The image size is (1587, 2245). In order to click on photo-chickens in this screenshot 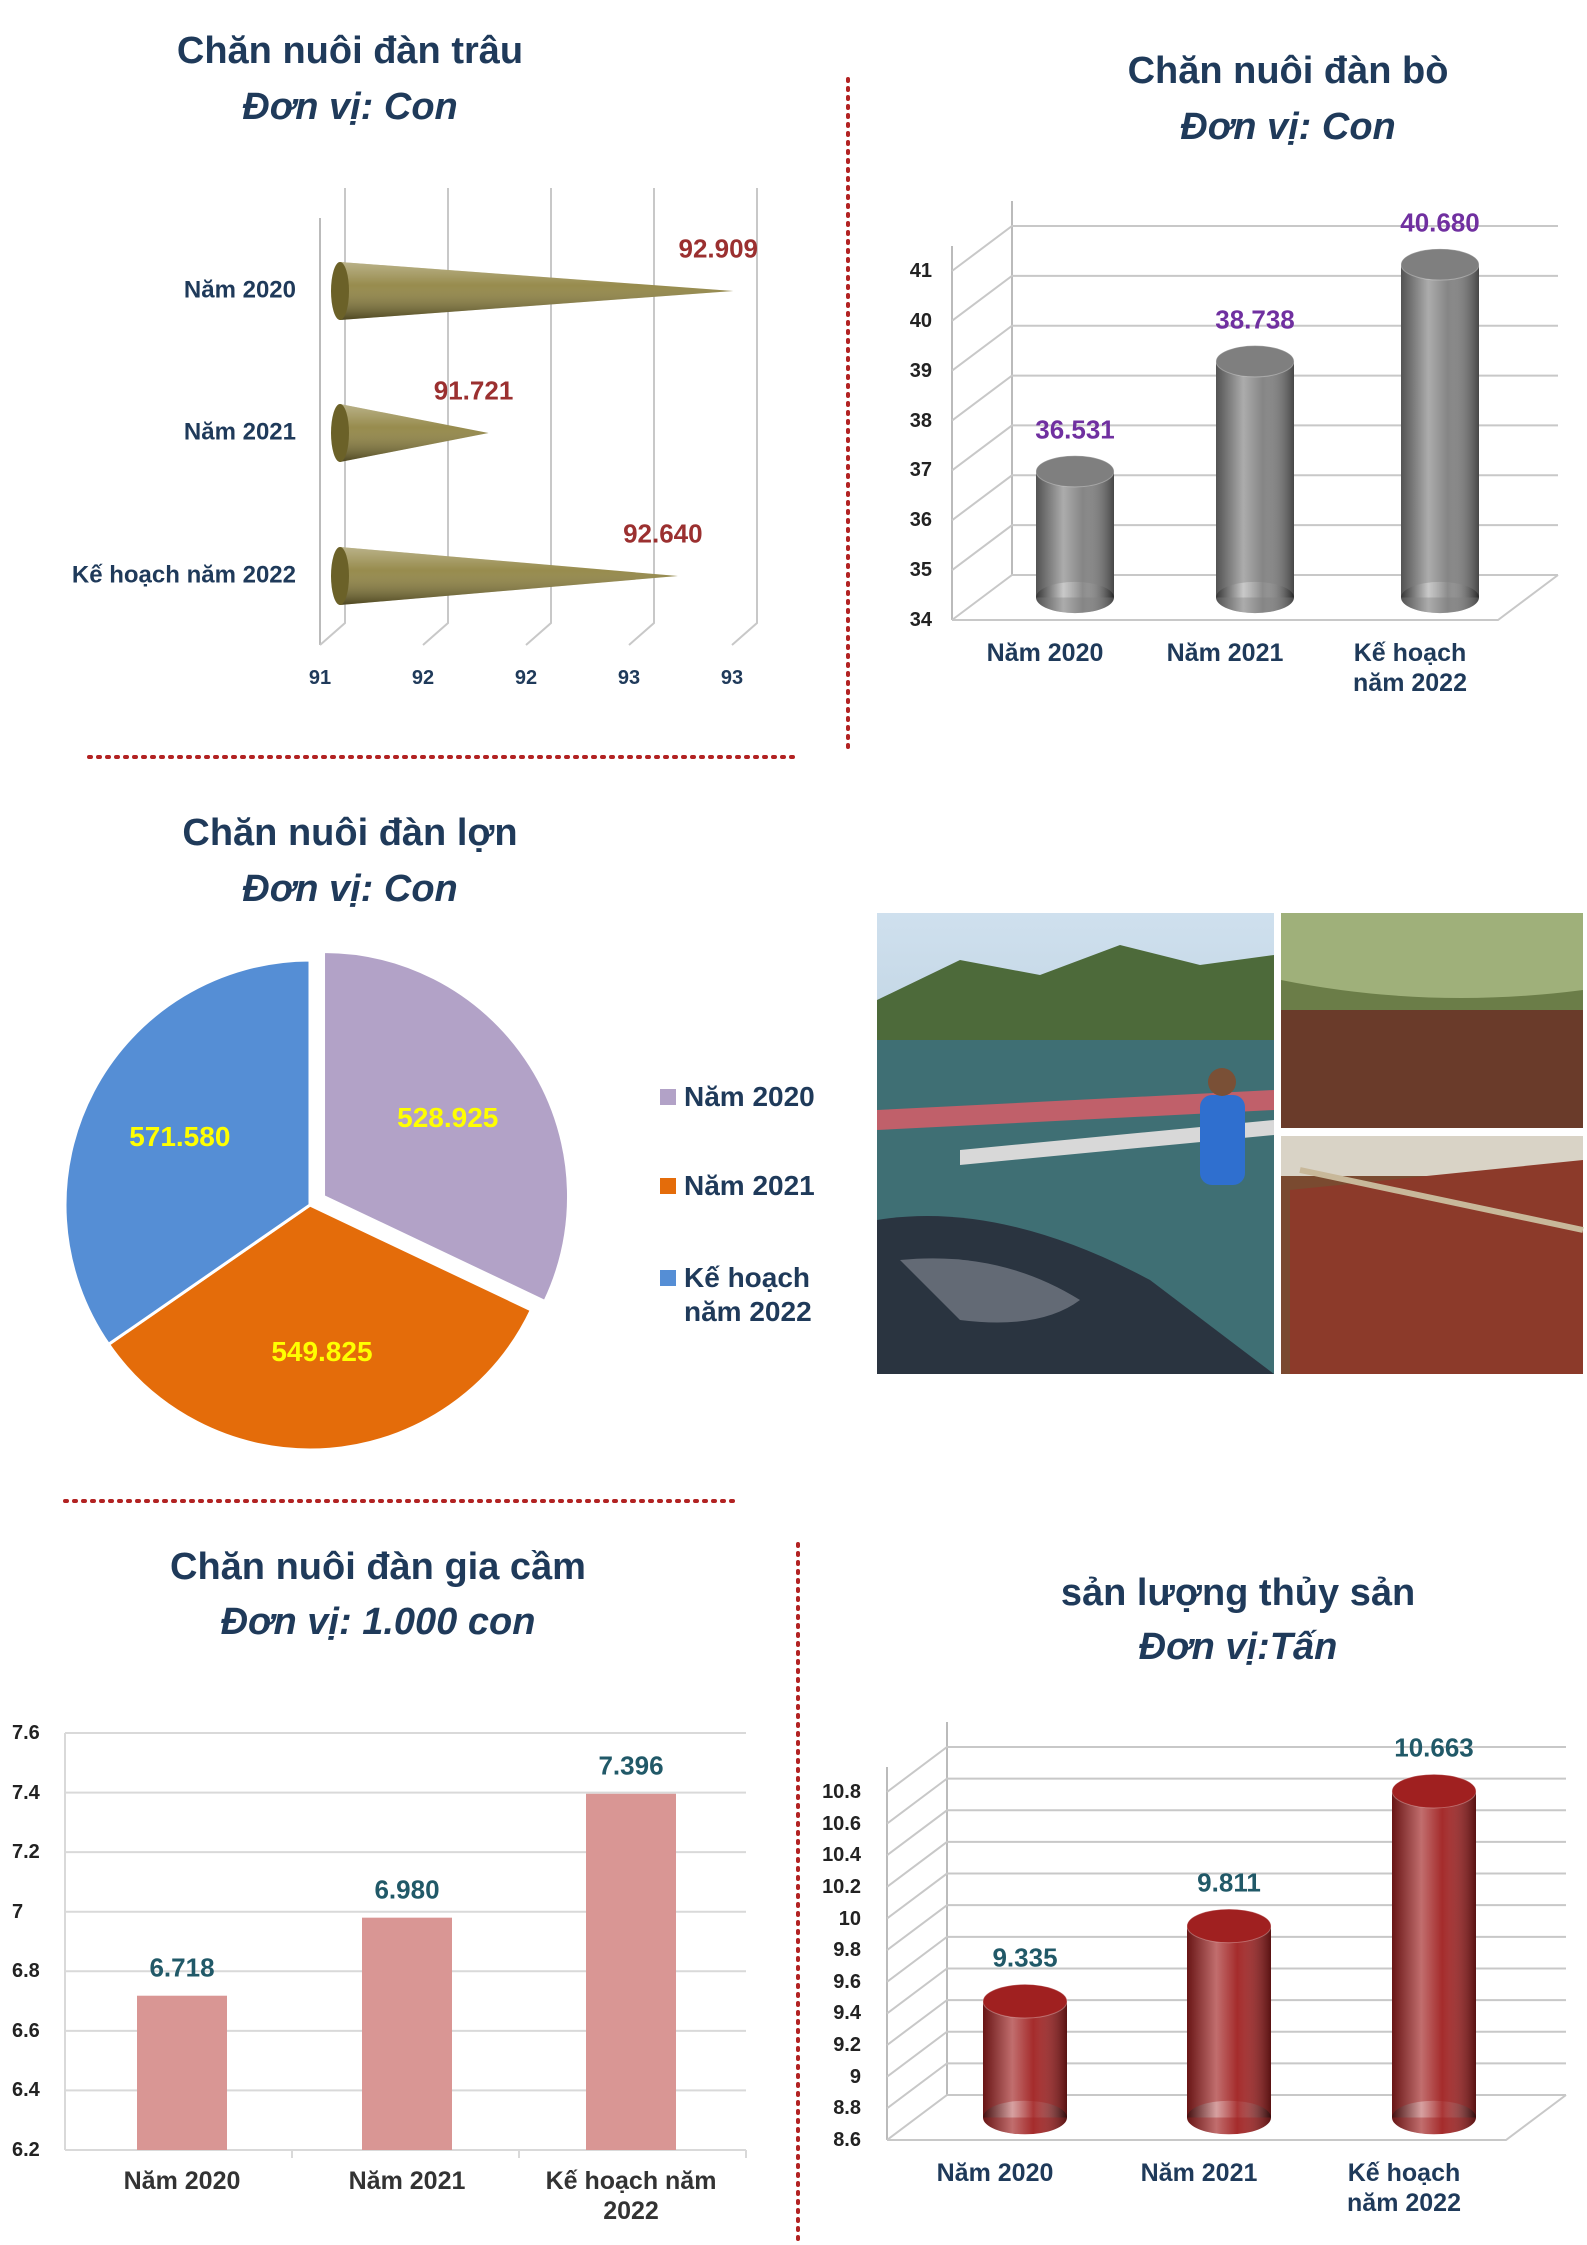, I will do `click(1432, 1020)`.